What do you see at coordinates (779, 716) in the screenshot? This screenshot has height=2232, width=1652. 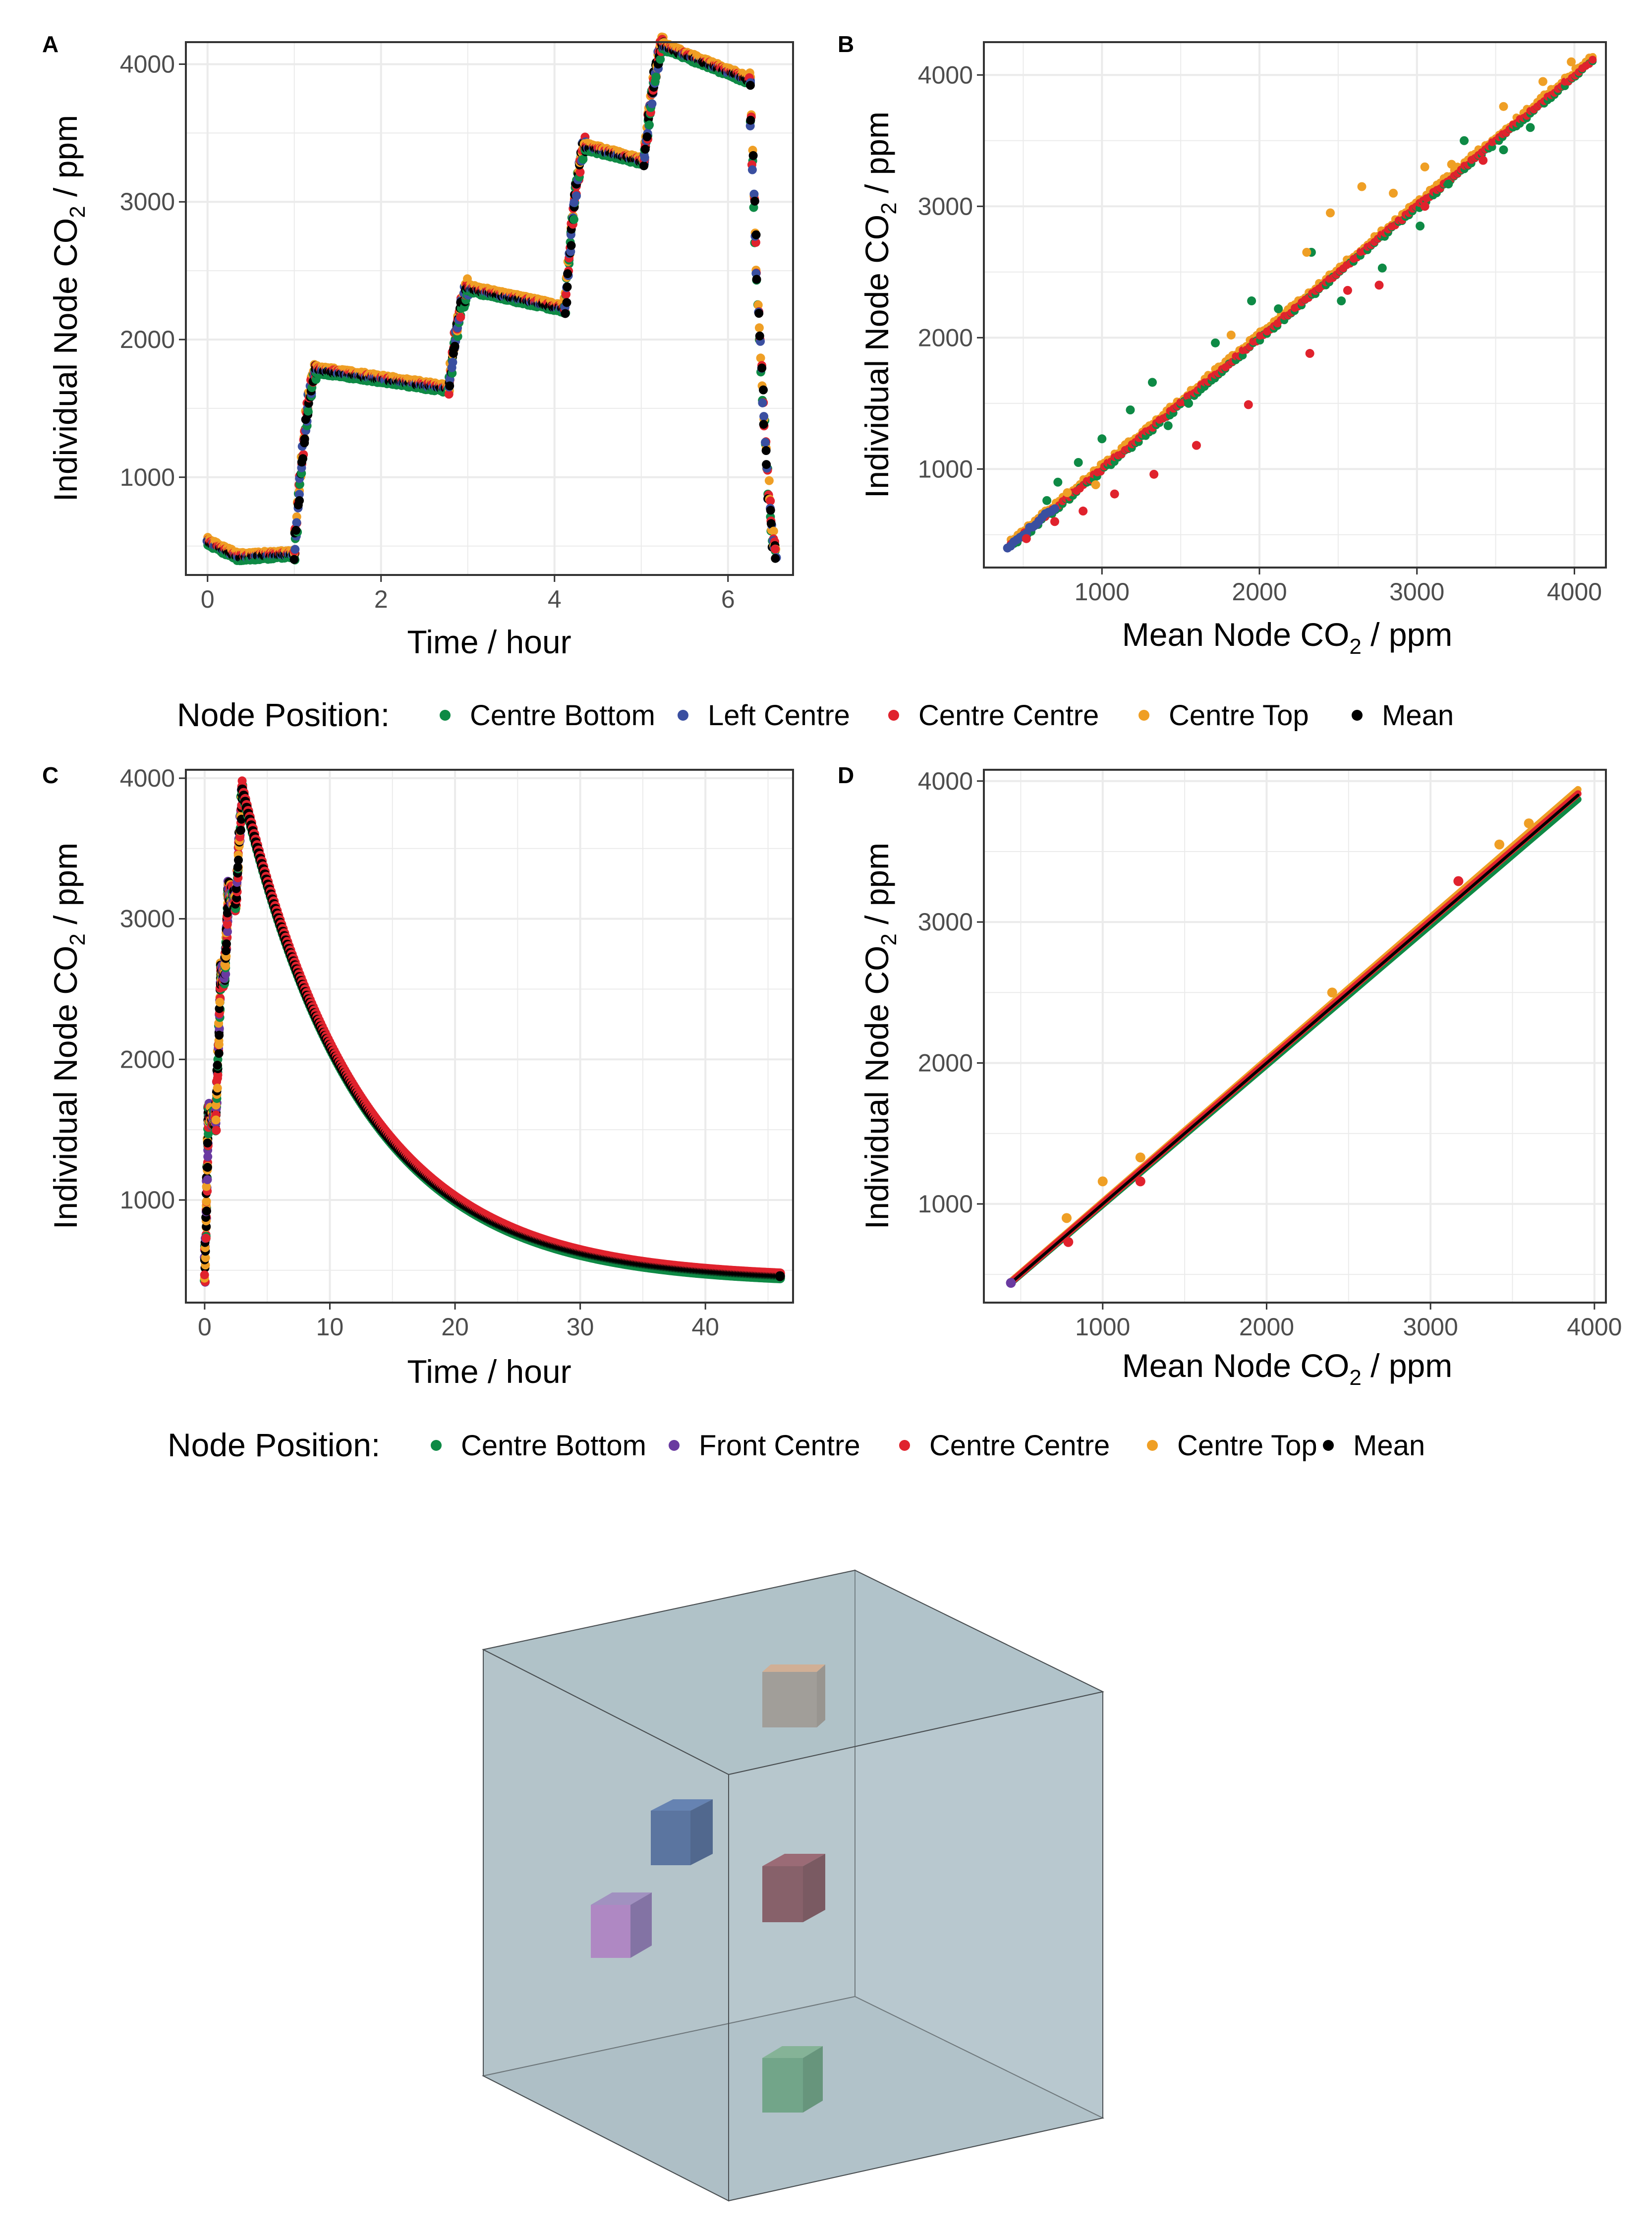 I see `legend-item-label: Left Centre` at bounding box center [779, 716].